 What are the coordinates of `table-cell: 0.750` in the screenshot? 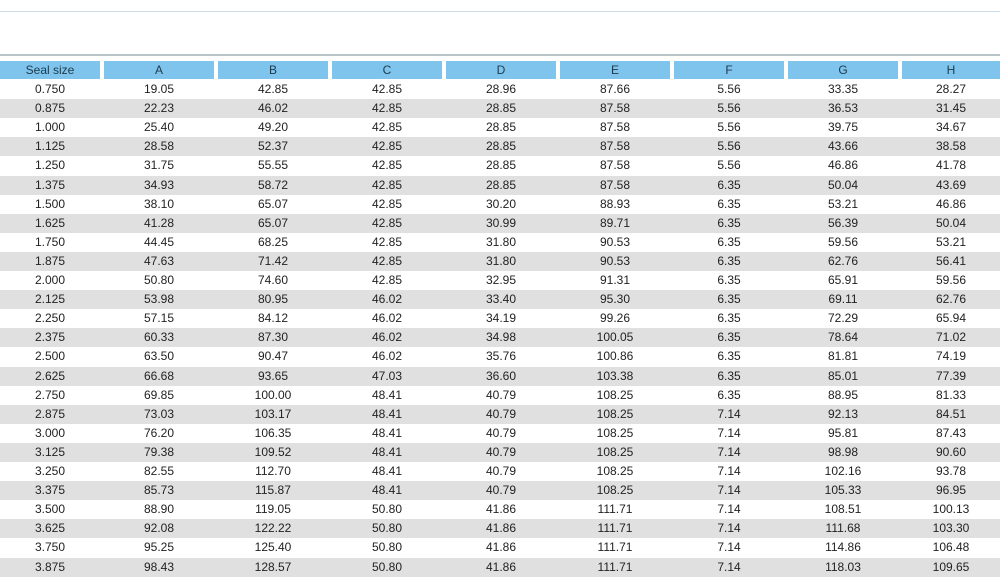 It's located at (50, 89).